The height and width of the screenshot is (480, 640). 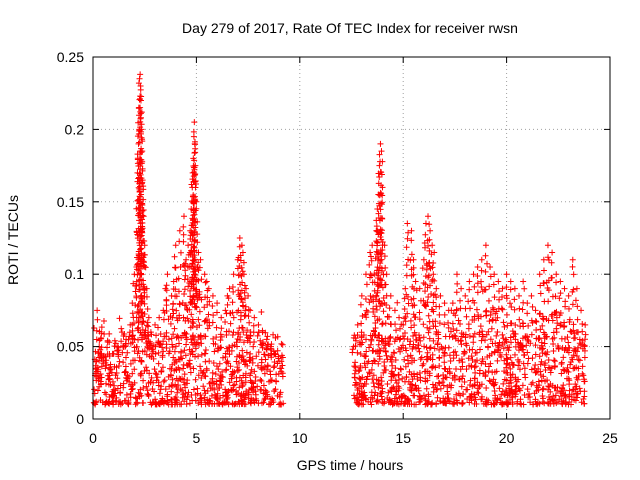 I want to click on x-tick-label: 0, so click(x=93, y=438).